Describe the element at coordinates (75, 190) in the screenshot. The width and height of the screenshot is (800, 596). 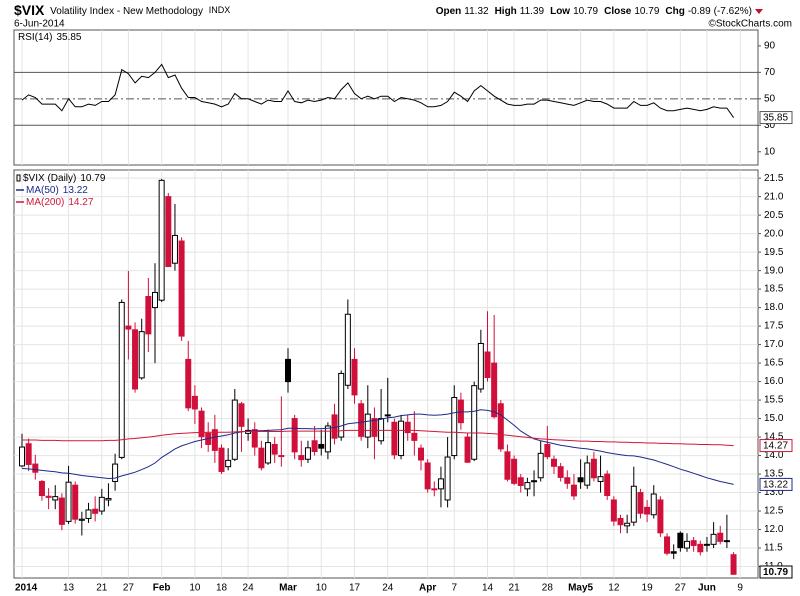
I see `legend-value: 13.22` at that location.